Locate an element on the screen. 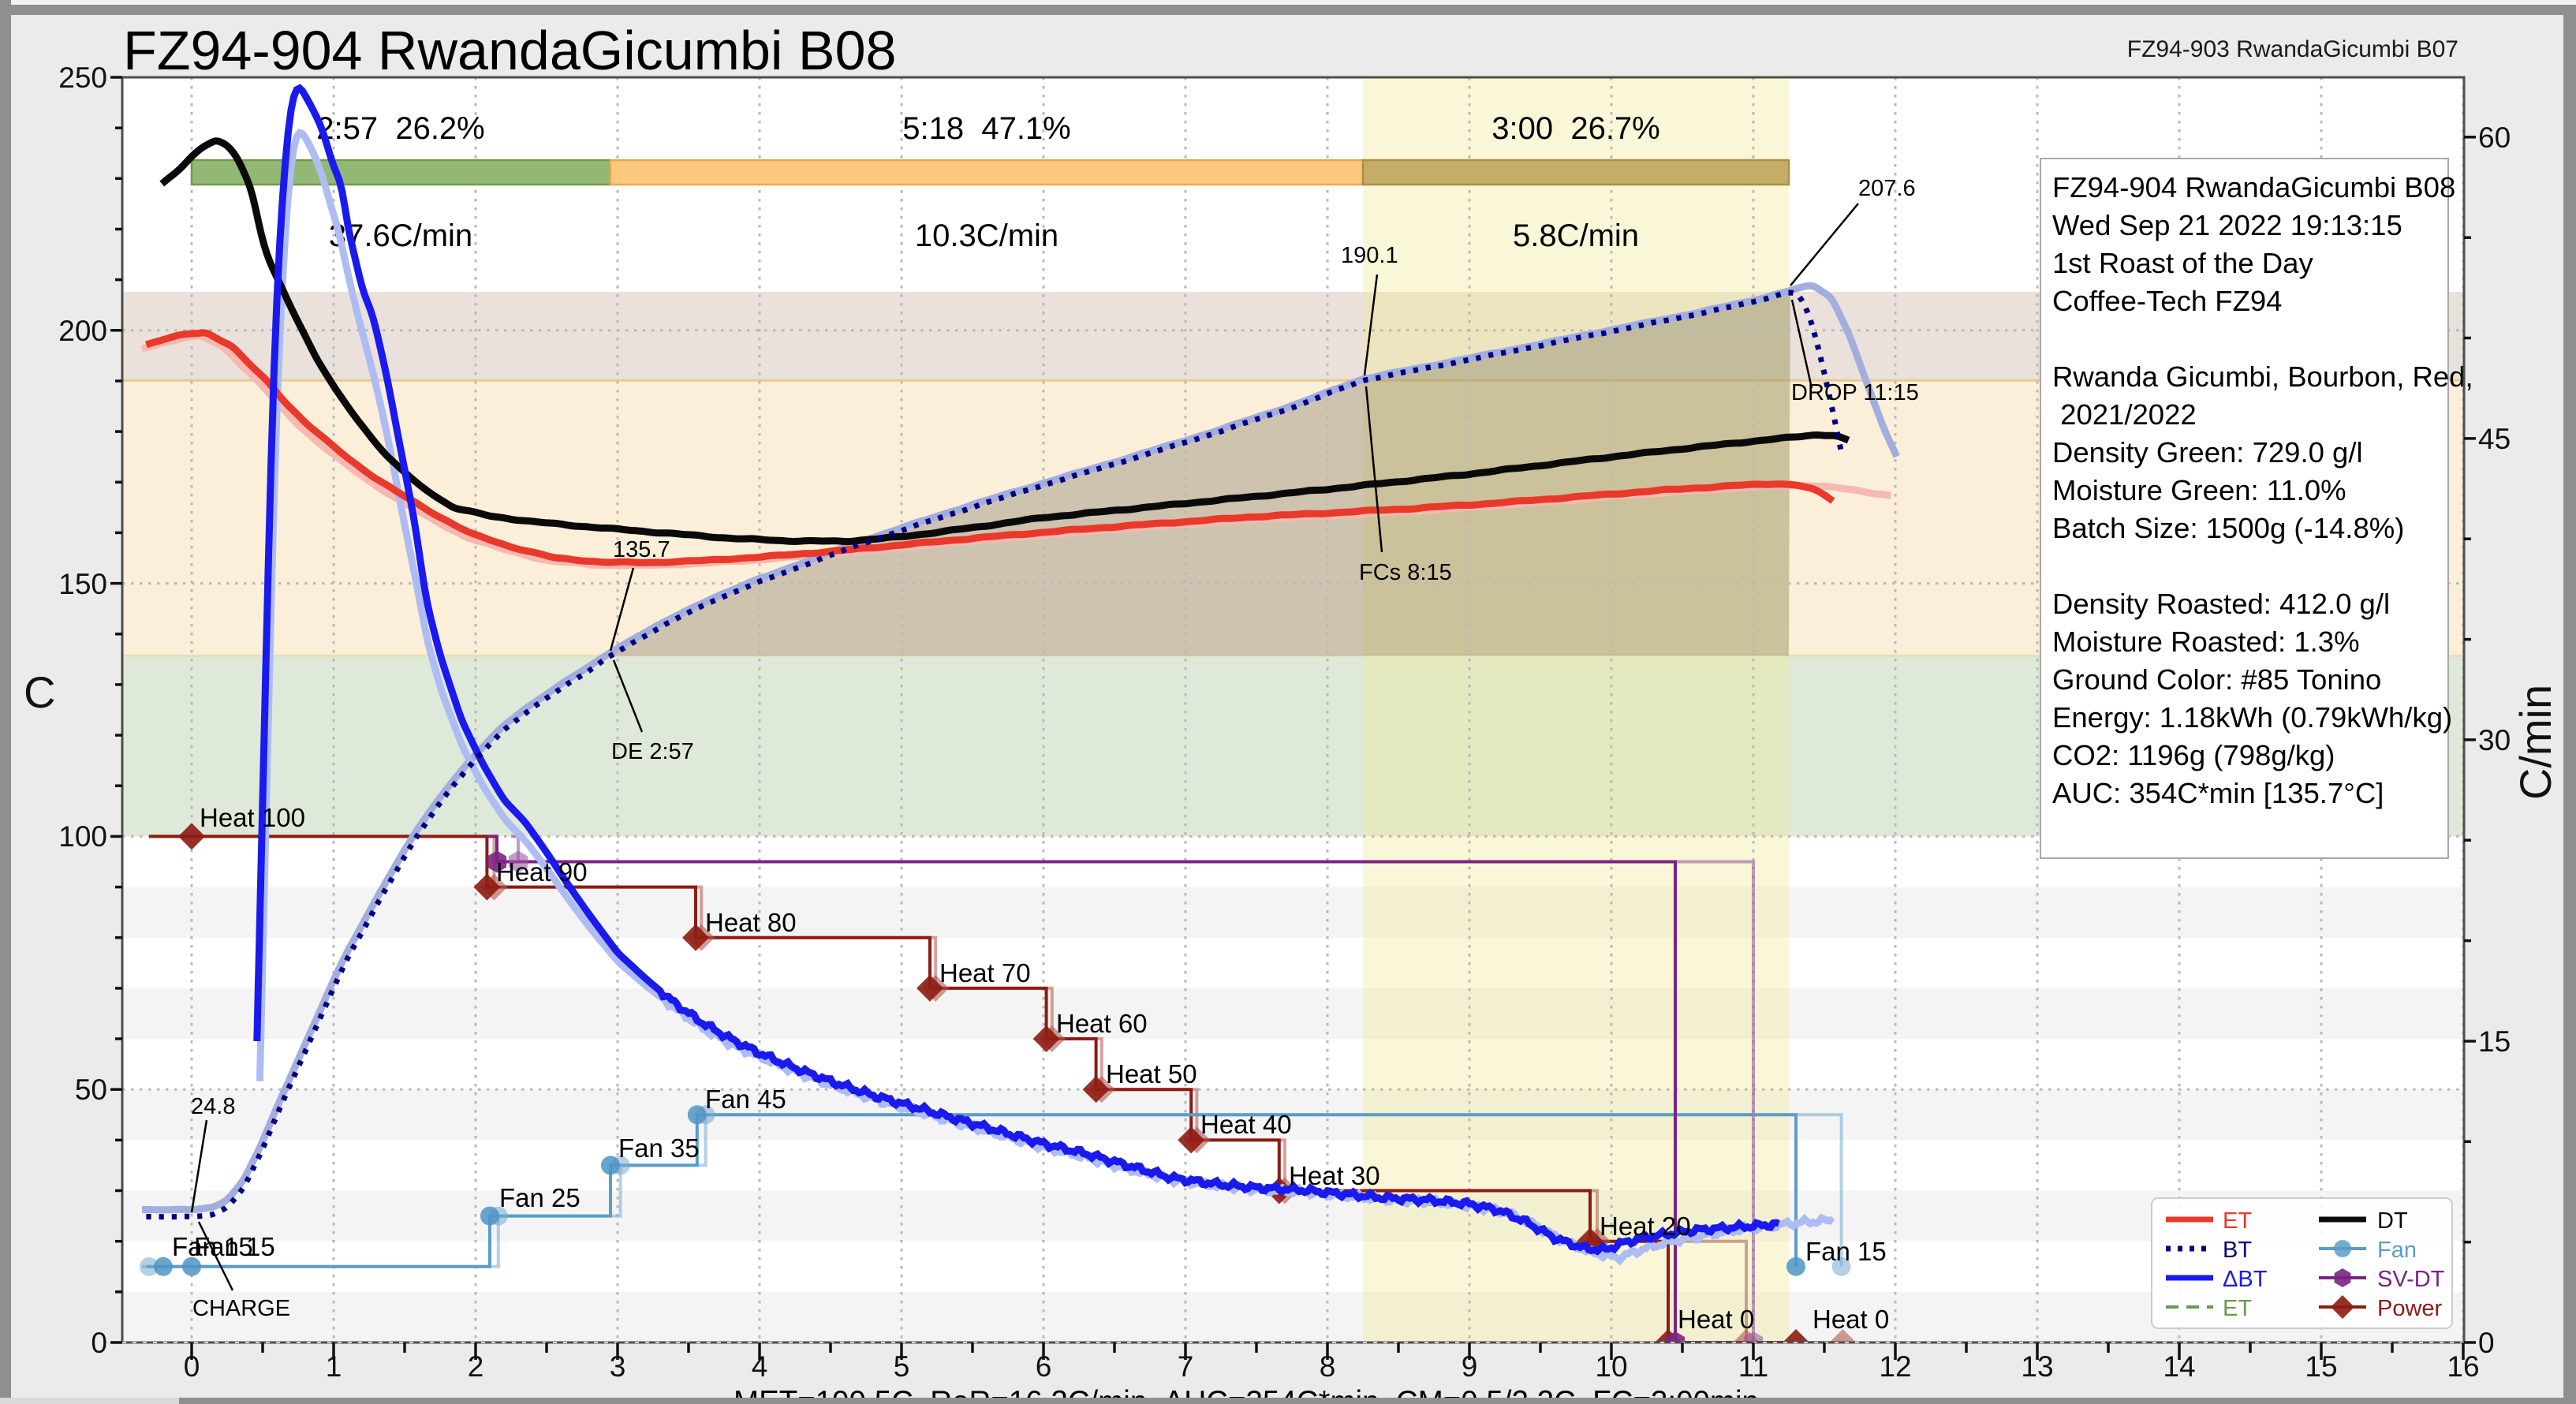 This screenshot has height=1404, width=2576. svg-text: 24.8 is located at coordinates (213, 1106).